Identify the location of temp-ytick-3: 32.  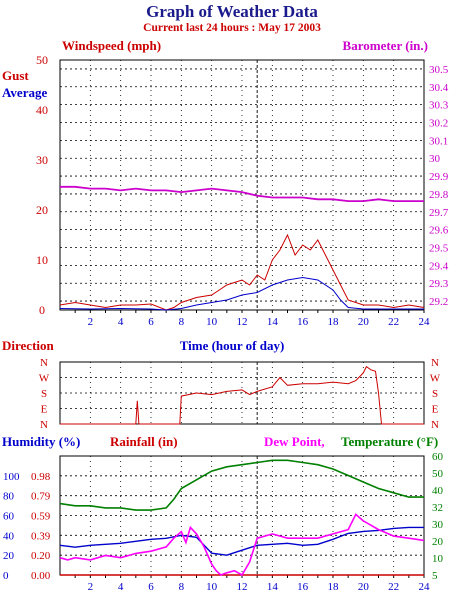
(437, 508).